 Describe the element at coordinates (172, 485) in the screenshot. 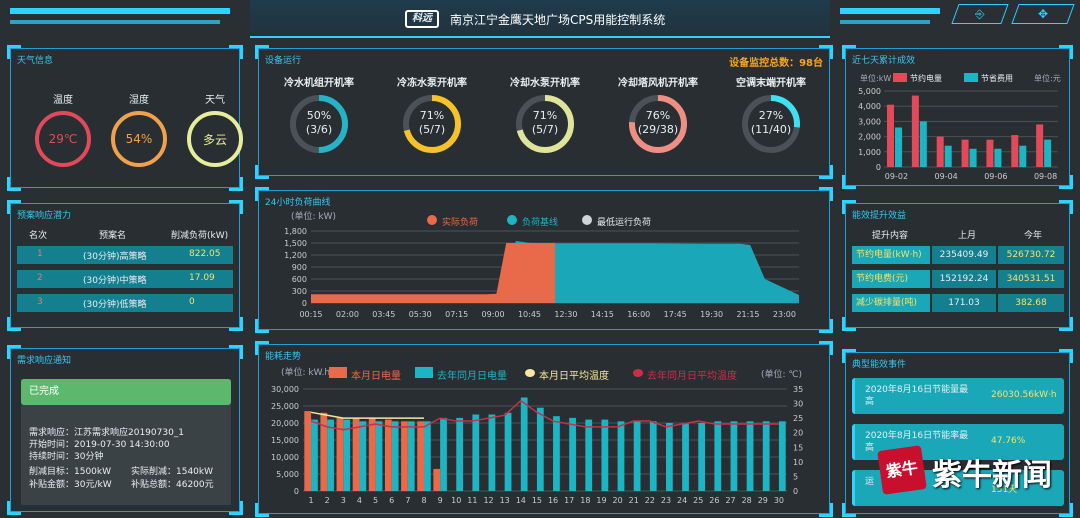

I see `notice-total: 补贴总额：46200元` at that location.